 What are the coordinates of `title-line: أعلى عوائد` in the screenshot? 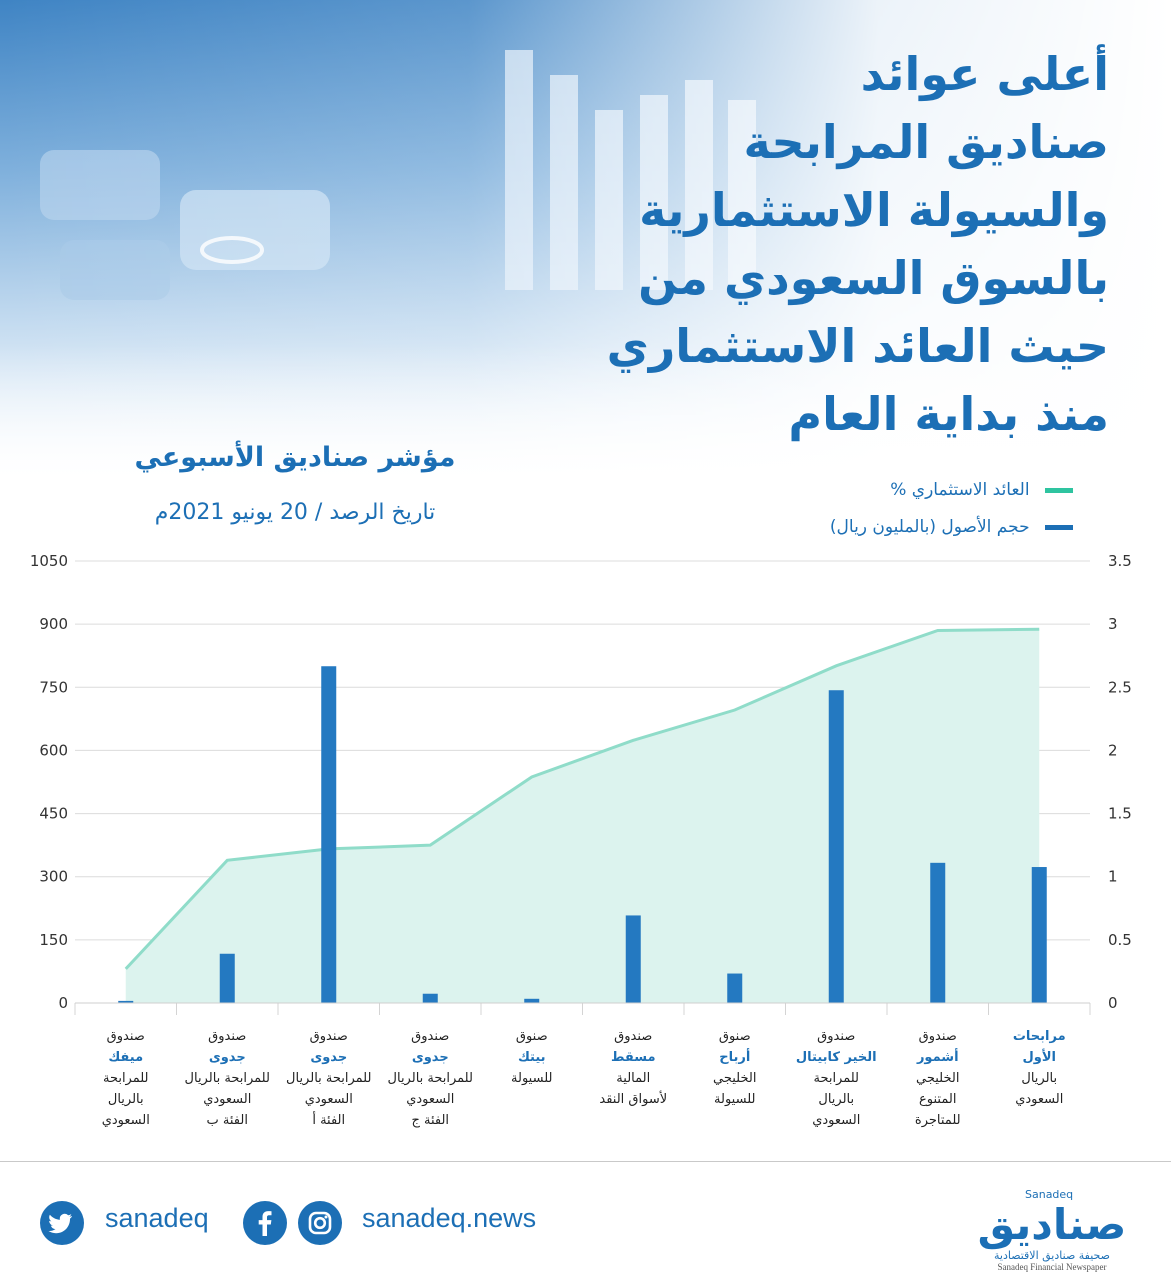 It's located at (984, 74).